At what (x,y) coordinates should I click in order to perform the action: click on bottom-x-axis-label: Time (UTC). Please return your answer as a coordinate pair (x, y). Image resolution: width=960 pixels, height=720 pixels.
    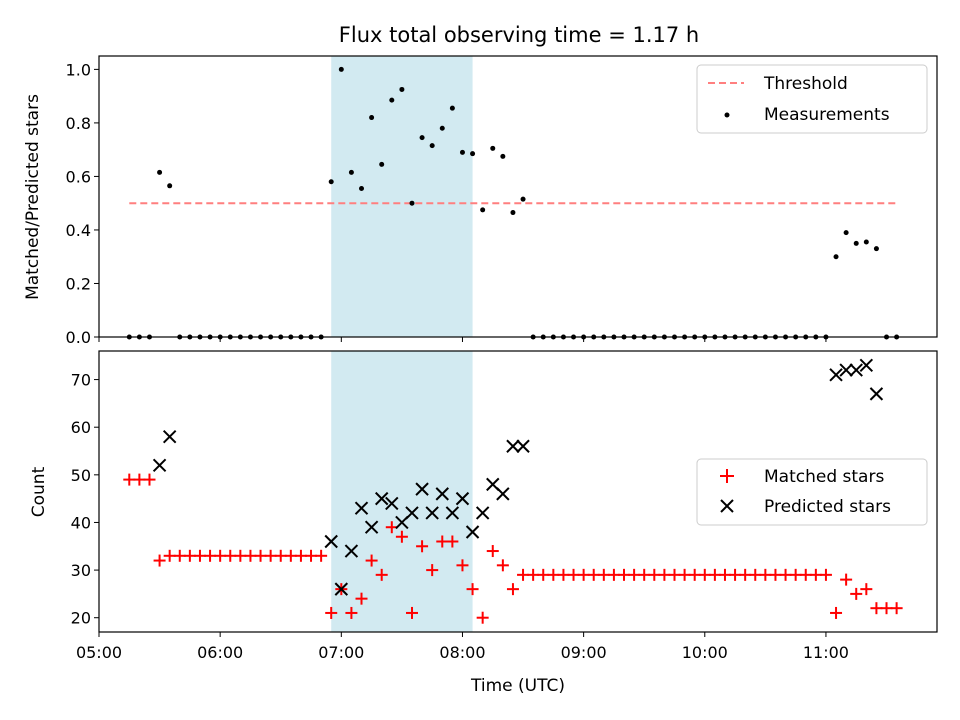
    Looking at the image, I should click on (517, 686).